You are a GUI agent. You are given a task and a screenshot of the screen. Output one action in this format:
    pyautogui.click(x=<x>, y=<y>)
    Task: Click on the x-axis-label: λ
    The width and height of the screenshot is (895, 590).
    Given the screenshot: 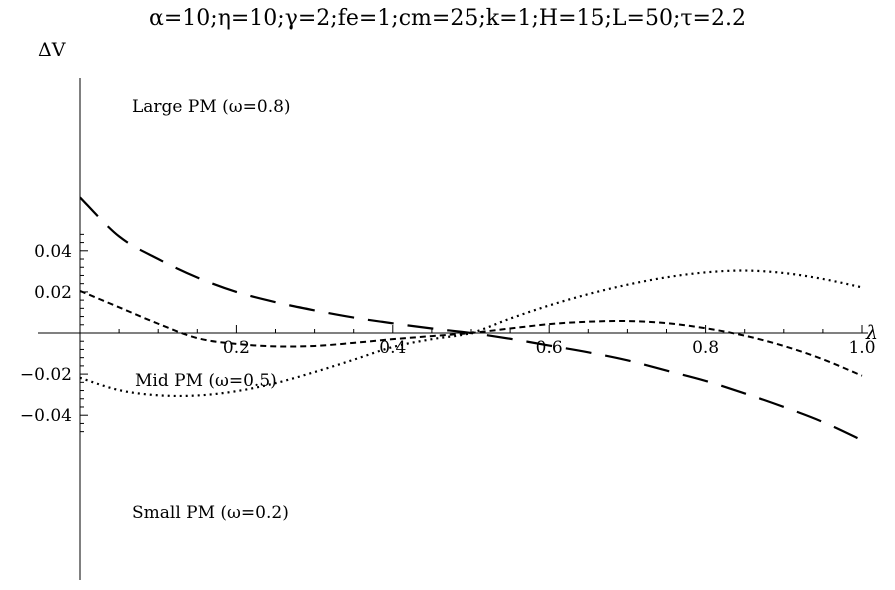 What is the action you would take?
    pyautogui.click(x=871, y=333)
    